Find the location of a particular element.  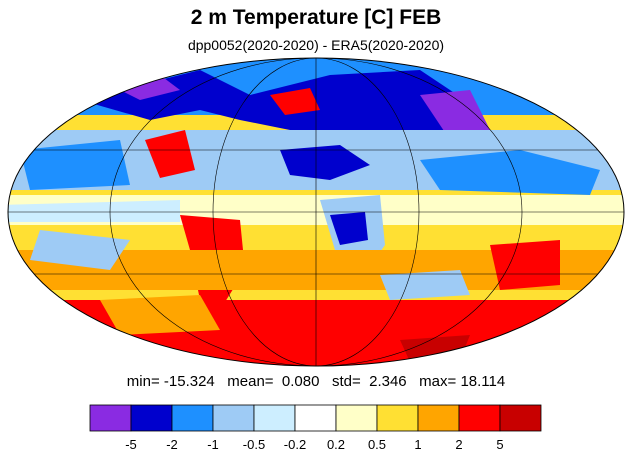

colorbar-tick-label: -0.5 is located at coordinates (254, 444).